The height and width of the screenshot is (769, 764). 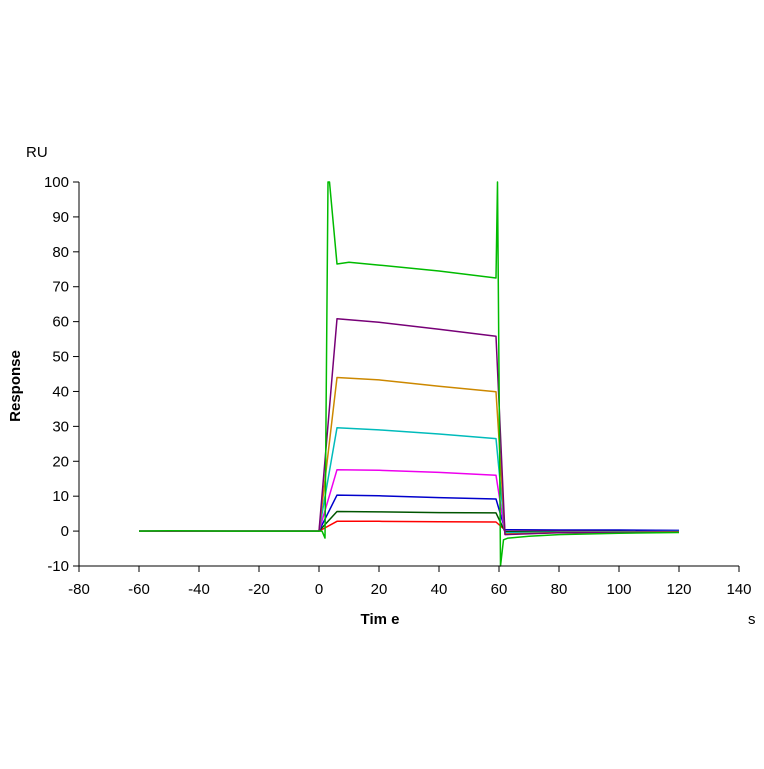 What do you see at coordinates (60, 496) in the screenshot?
I see `y-tick-label: 10` at bounding box center [60, 496].